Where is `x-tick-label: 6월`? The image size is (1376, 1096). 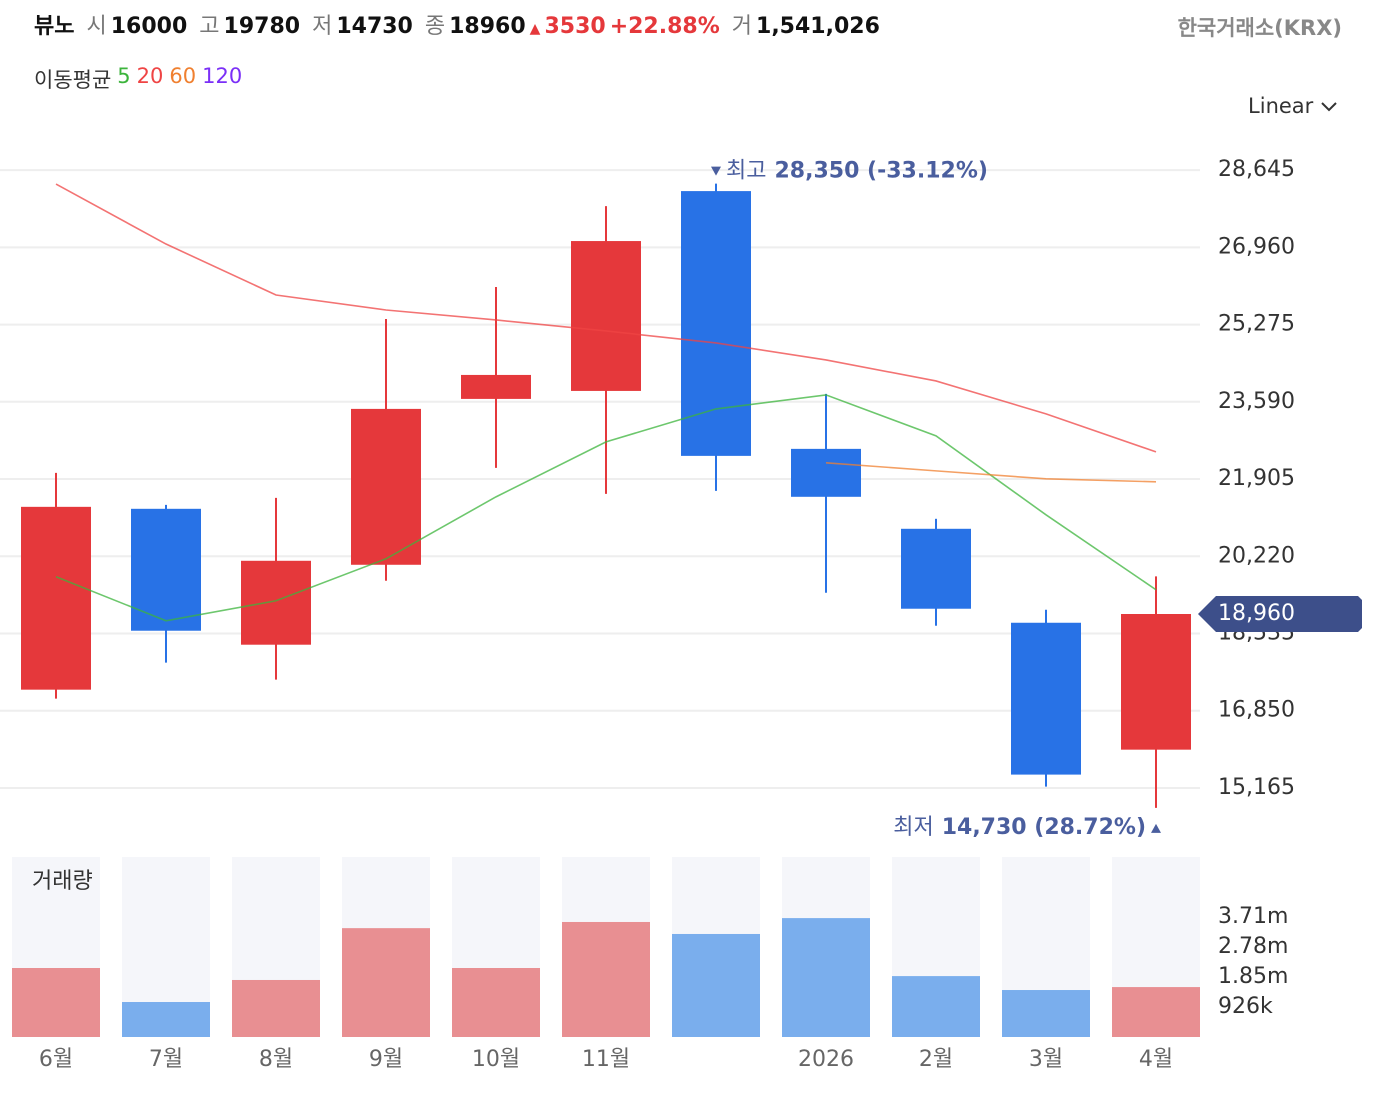
x-tick-label: 6월 is located at coordinates (56, 1059).